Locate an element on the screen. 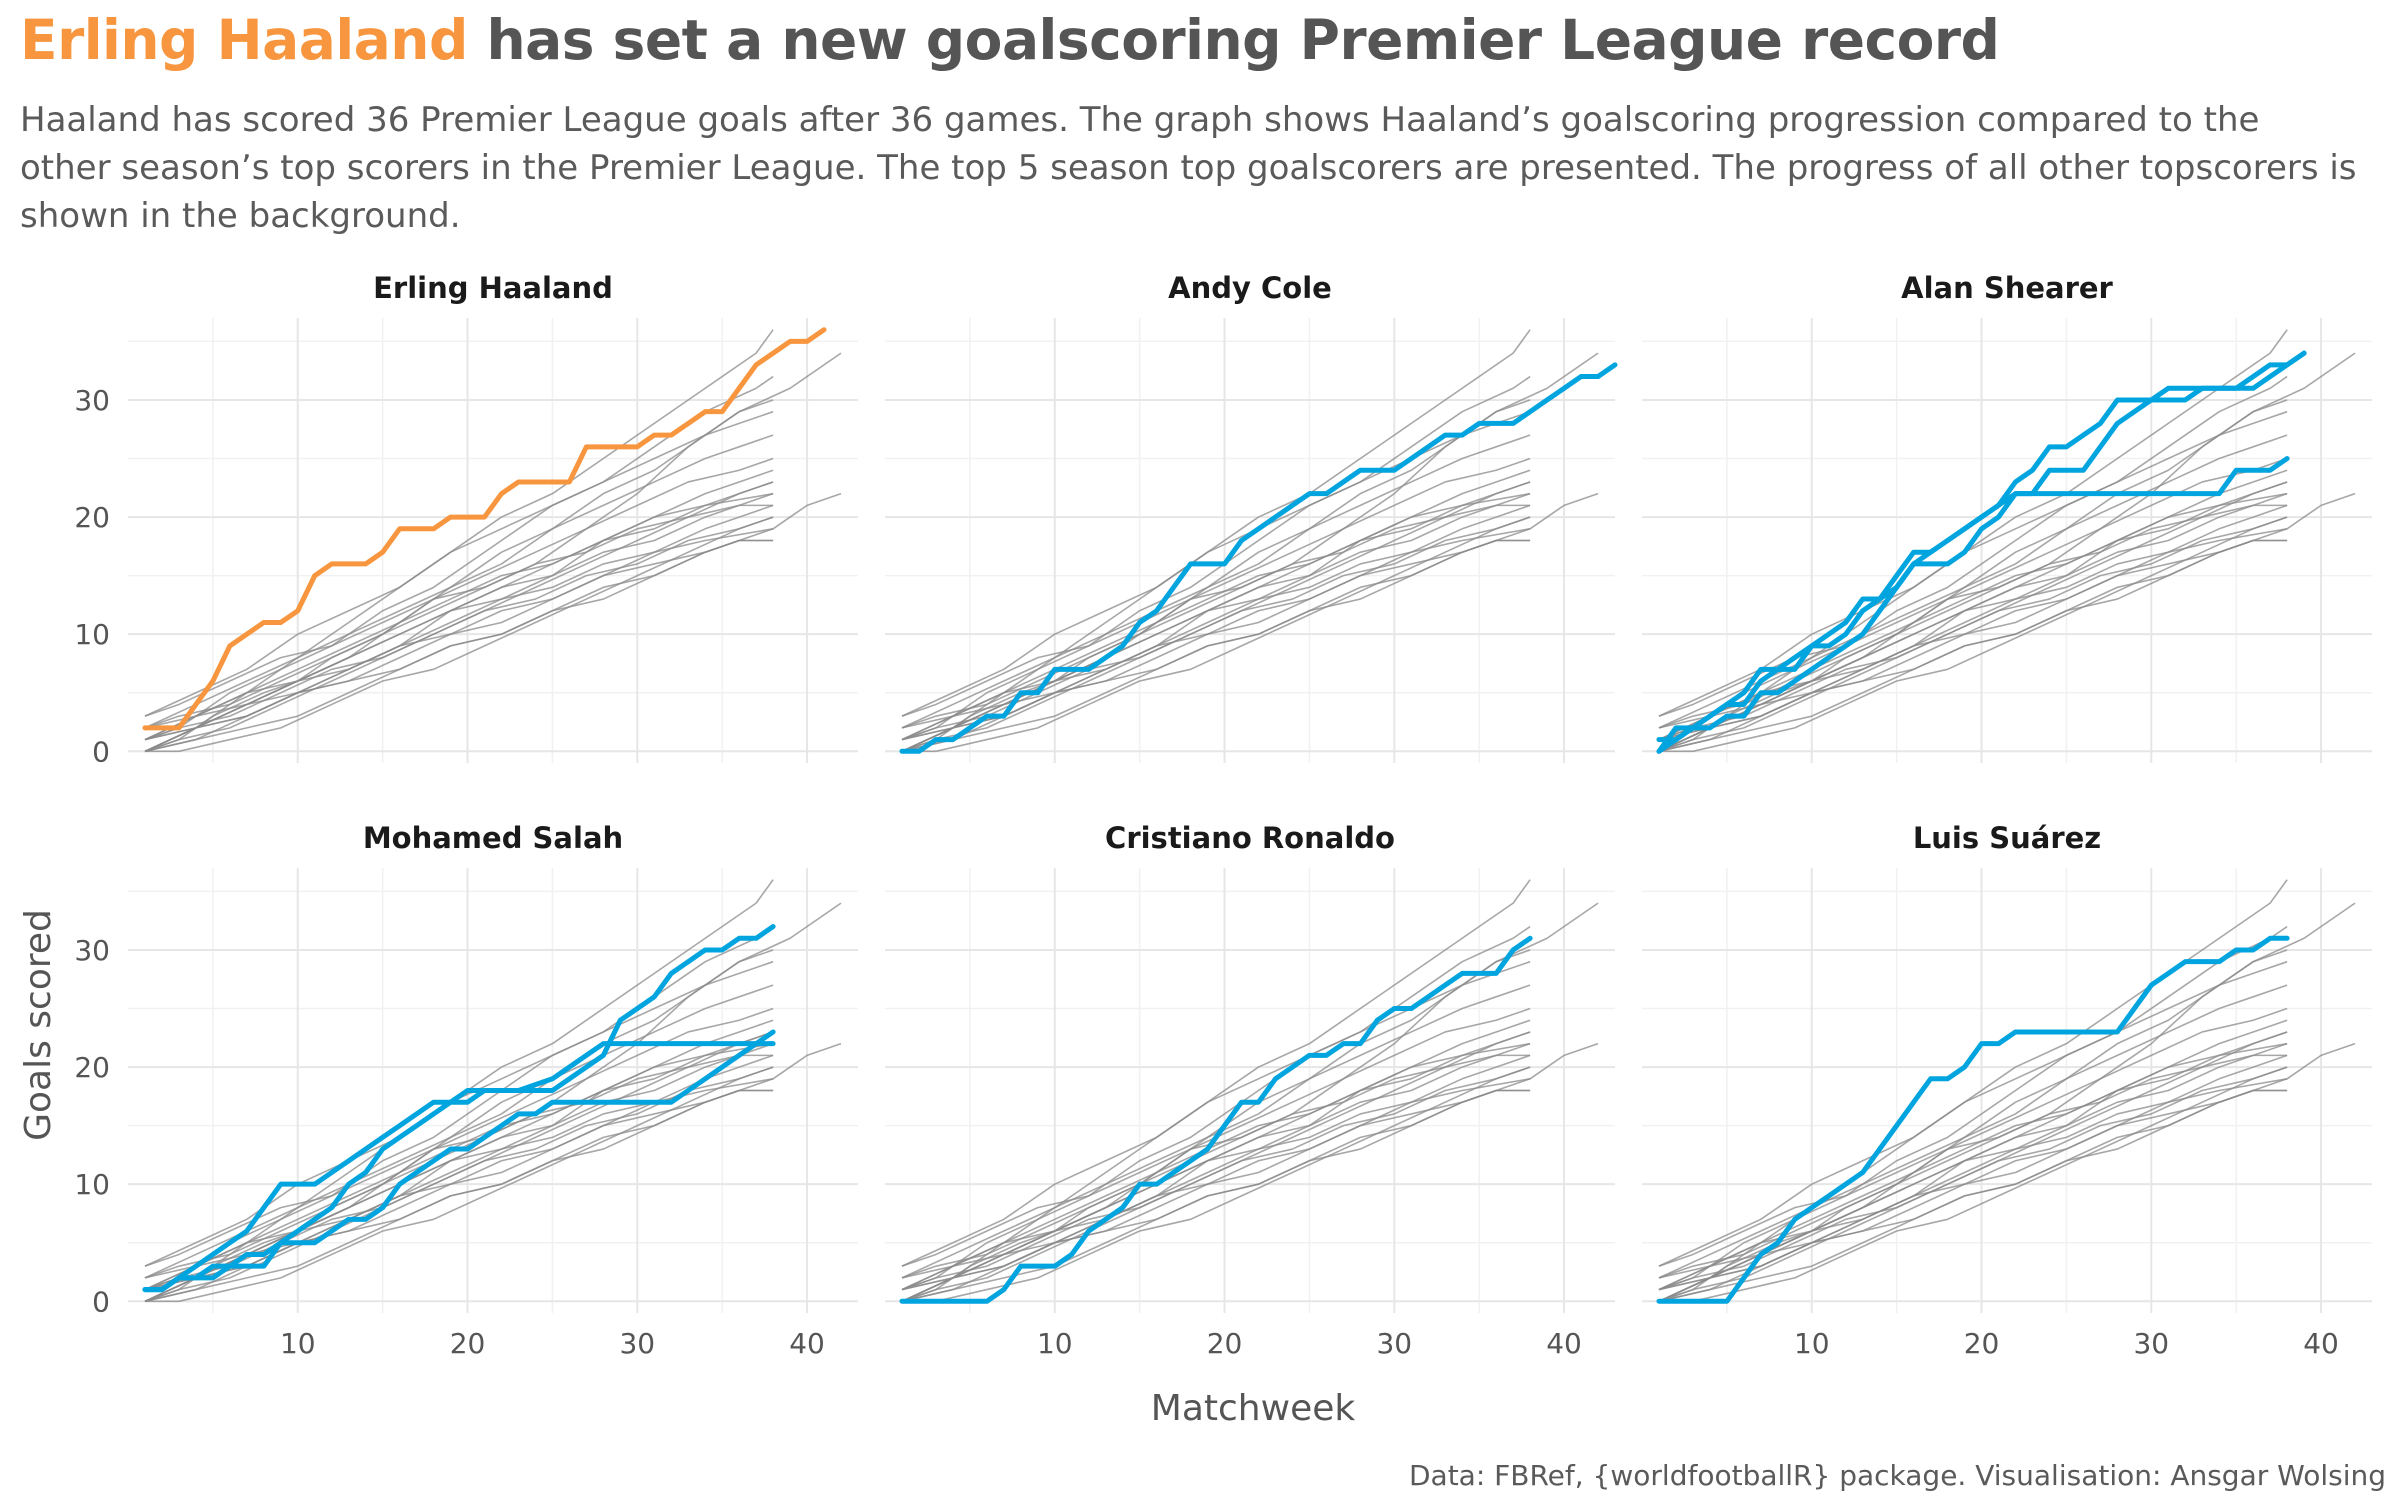  facet-panel: Alan Shearer is located at coordinates (2007, 517).